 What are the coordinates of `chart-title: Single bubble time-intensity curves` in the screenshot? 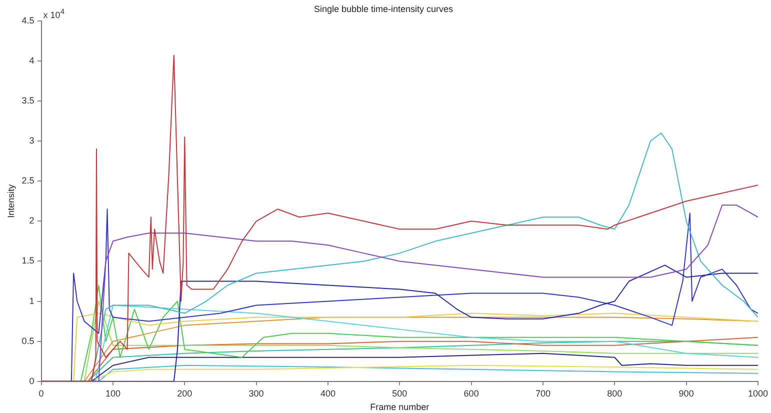 It's located at (384, 9).